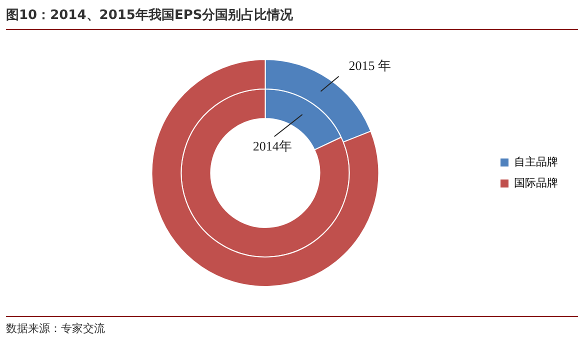  What do you see at coordinates (536, 183) in the screenshot?
I see `legend-label: 国际品牌` at bounding box center [536, 183].